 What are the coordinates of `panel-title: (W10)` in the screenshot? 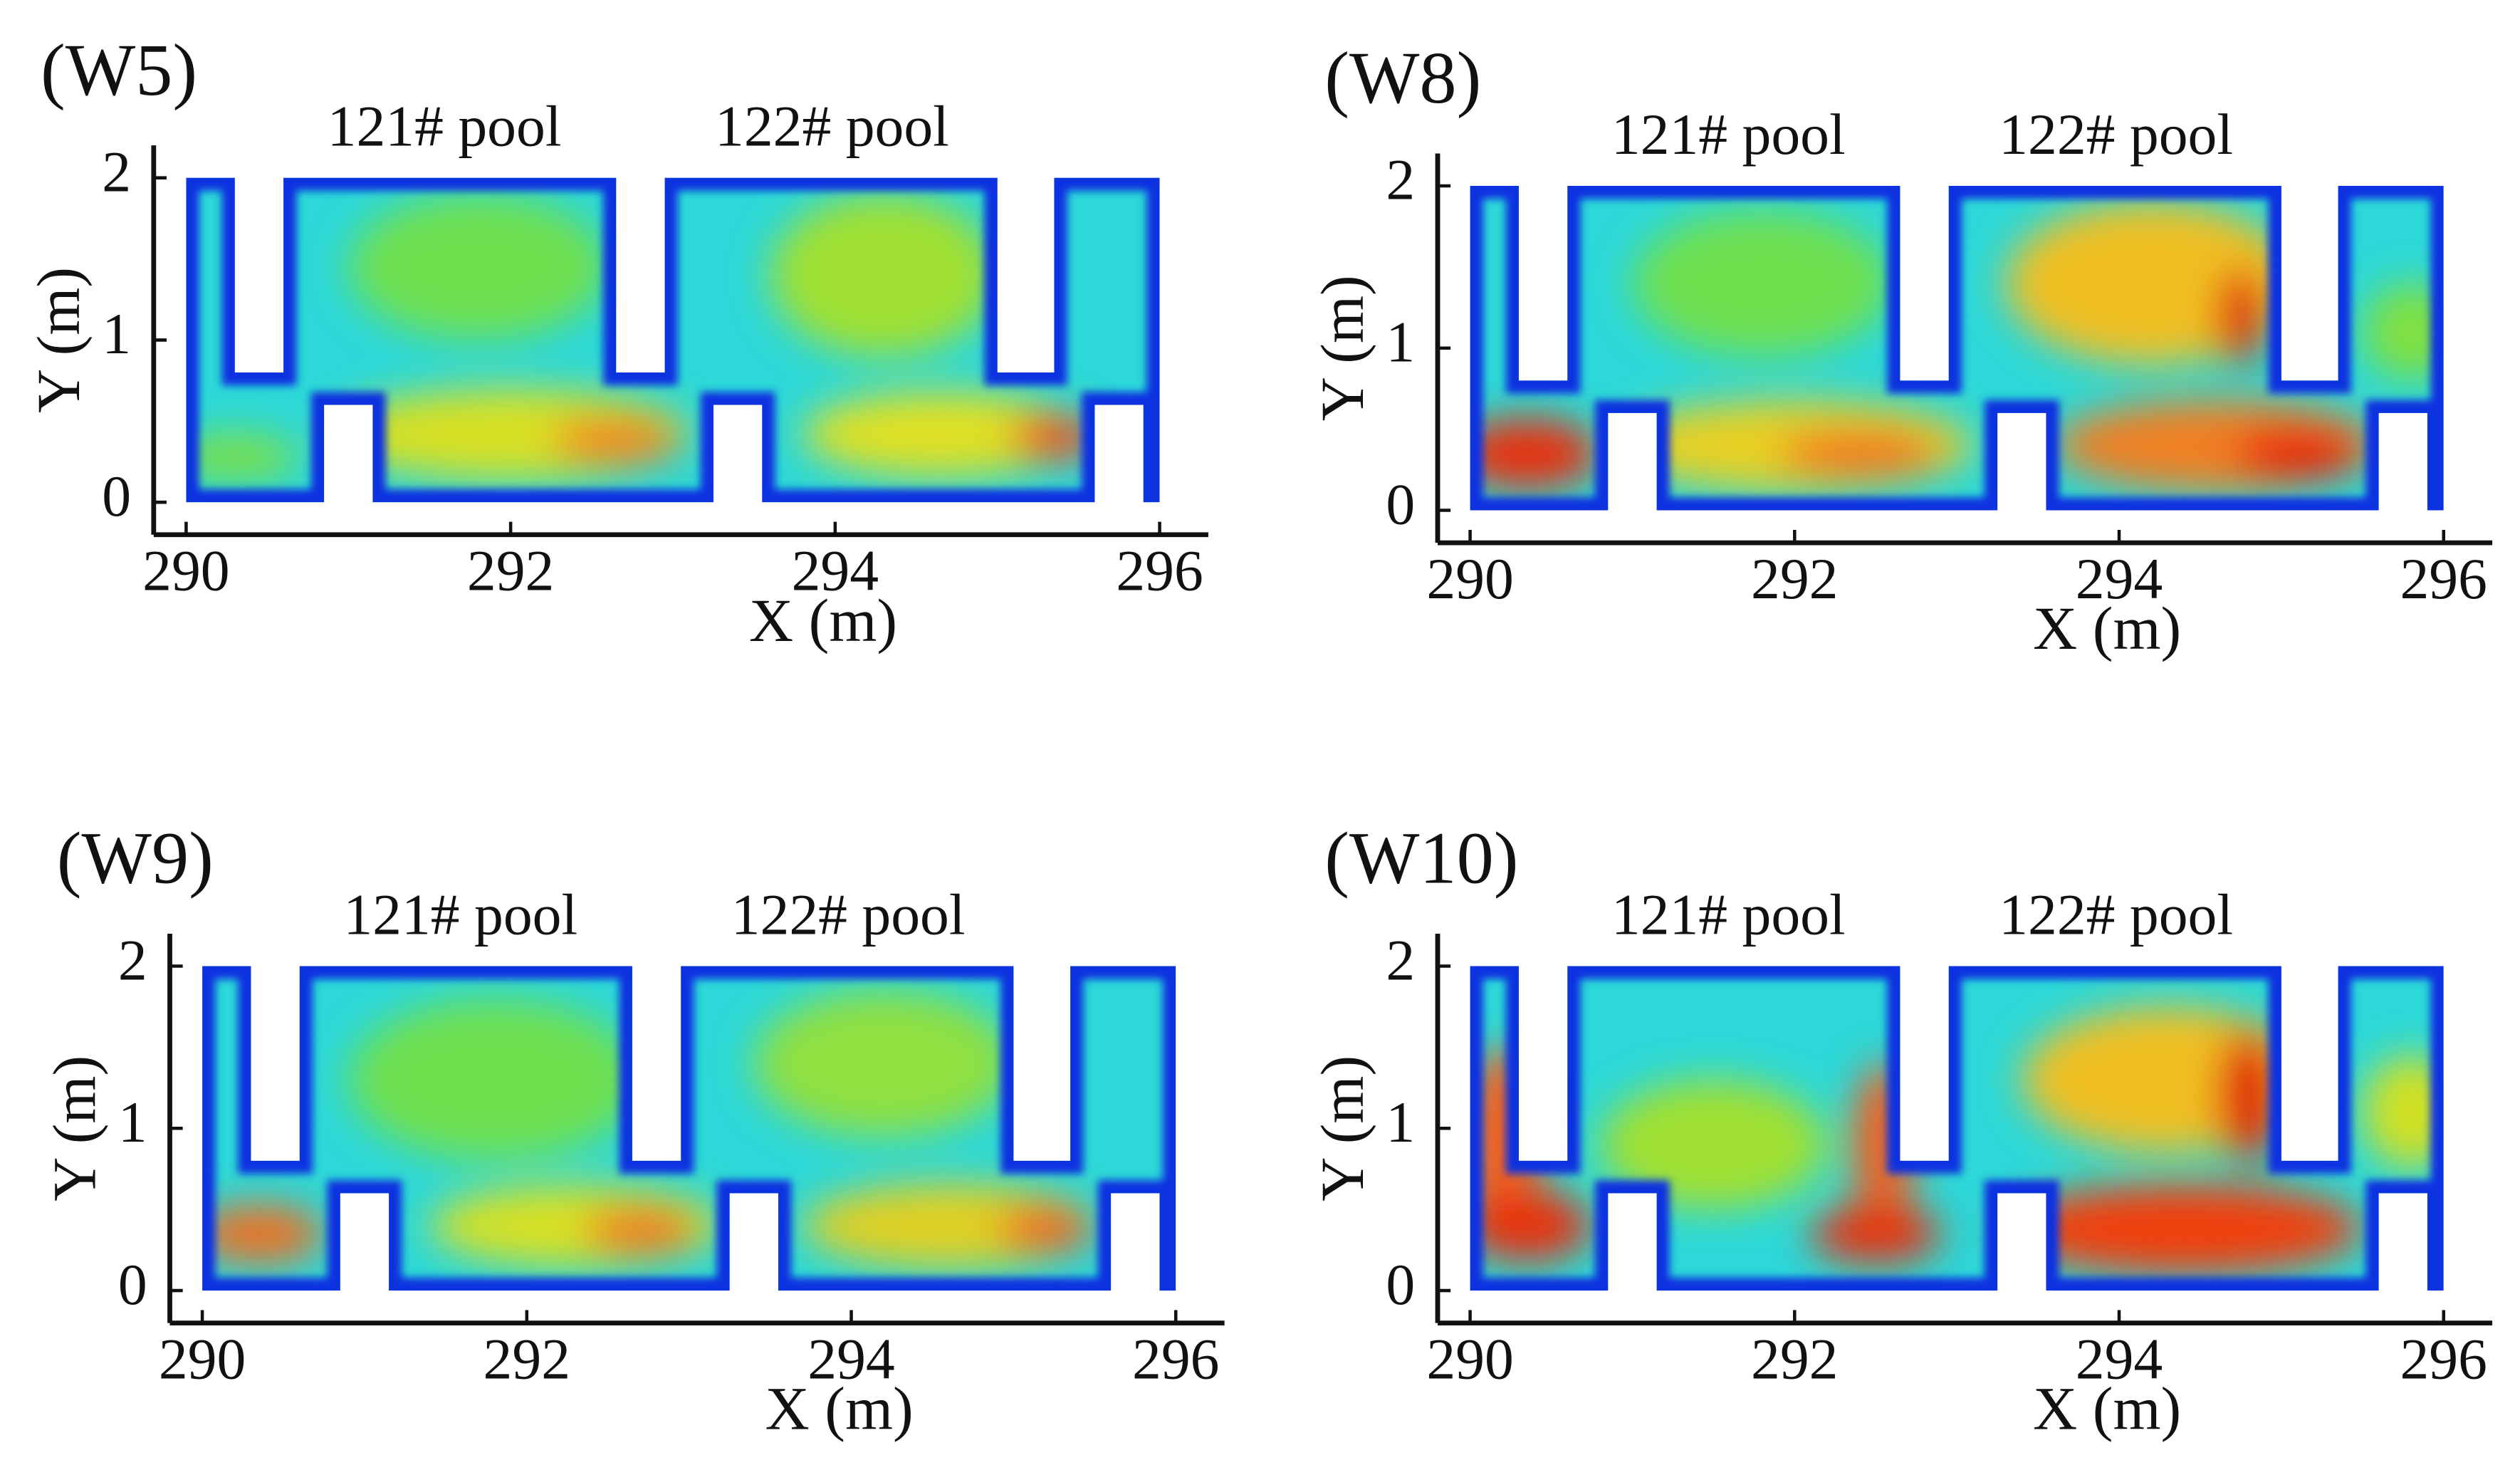 It's located at (1421, 858).